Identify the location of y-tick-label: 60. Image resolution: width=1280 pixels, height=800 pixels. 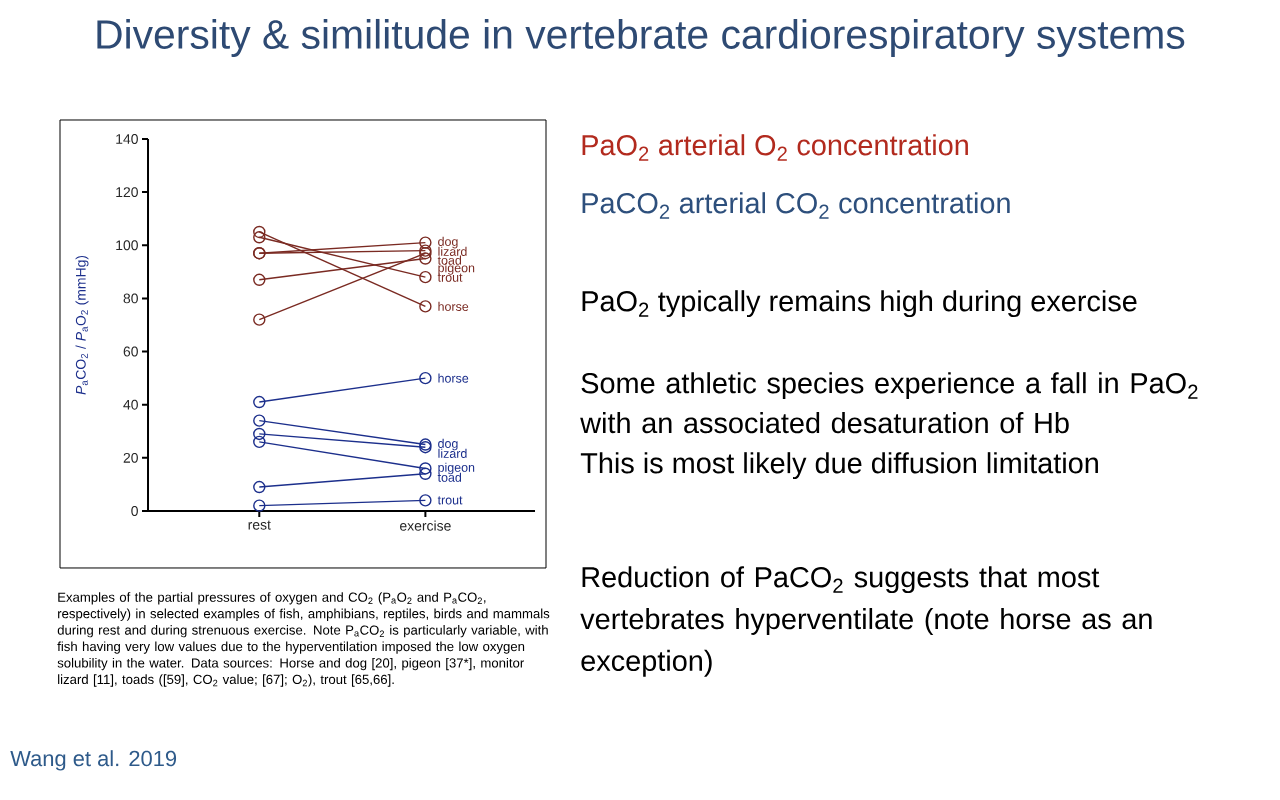
(130, 351).